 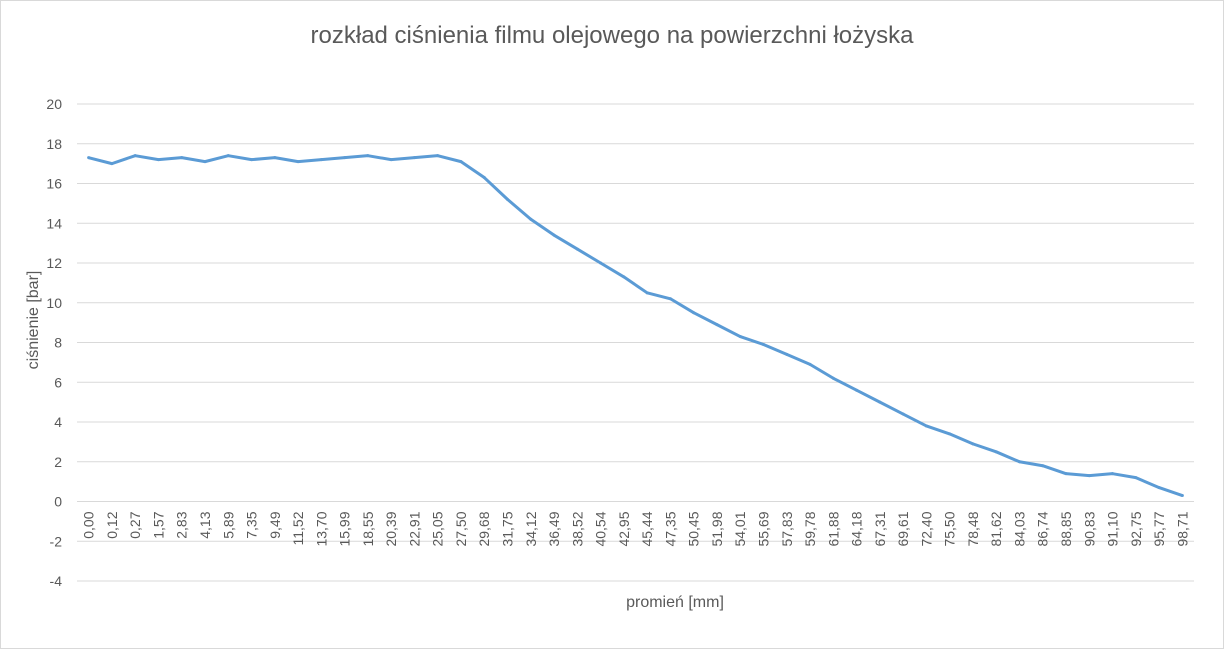 What do you see at coordinates (1136, 528) in the screenshot?
I see `x-tick-label: 92,75` at bounding box center [1136, 528].